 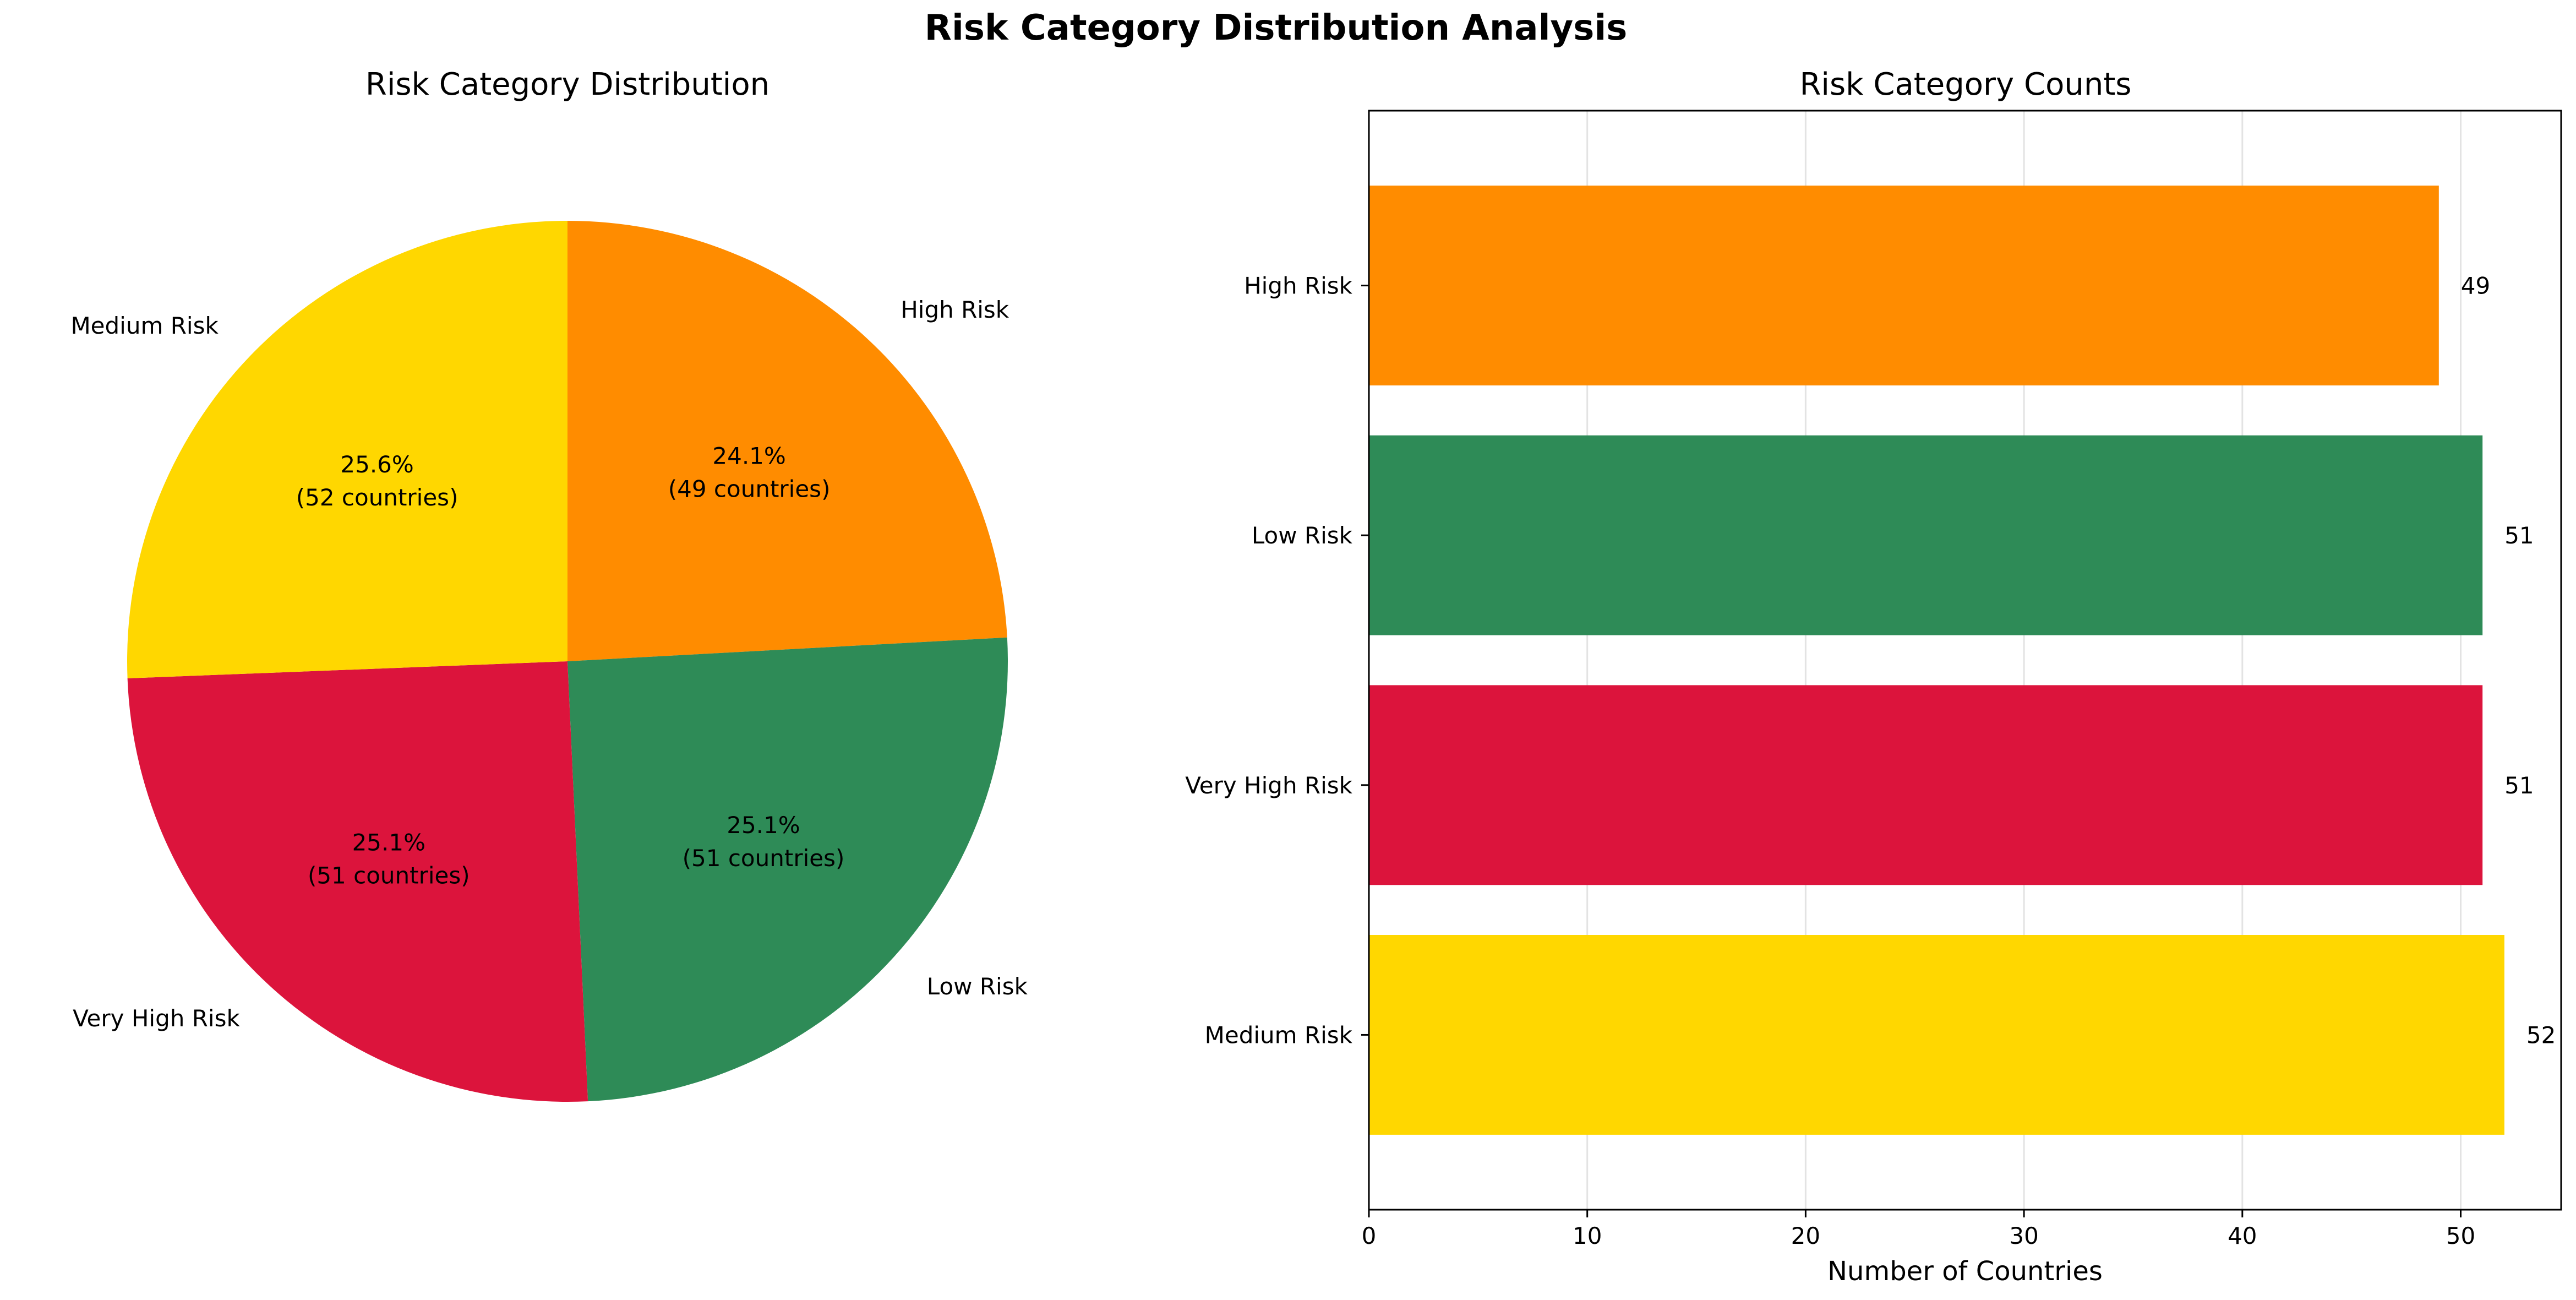 What do you see at coordinates (1277, 28) in the screenshot?
I see `figure-suptitle: Risk Category Distribution Analysis` at bounding box center [1277, 28].